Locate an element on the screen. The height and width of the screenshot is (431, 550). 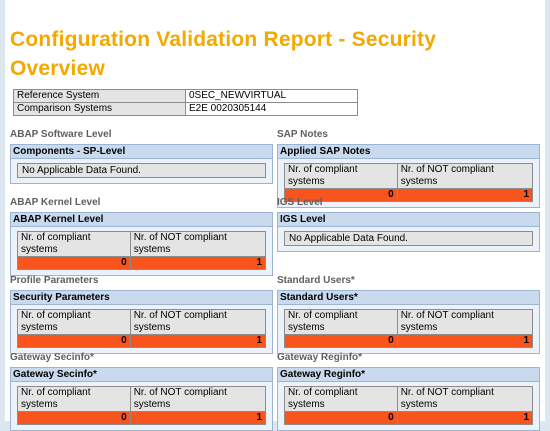
section-title: SAP Notes is located at coordinates (302, 134).